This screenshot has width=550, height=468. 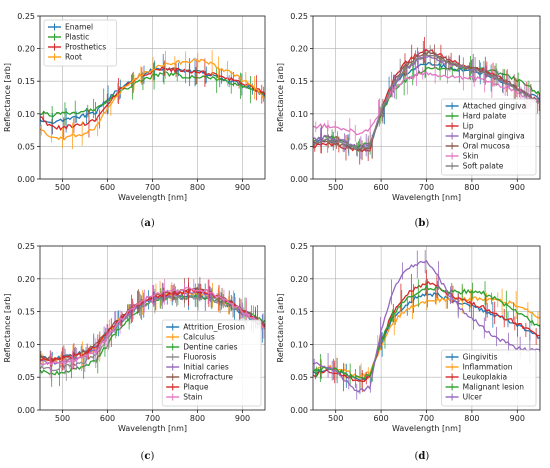 What do you see at coordinates (199, 337) in the screenshot?
I see `legend-entry: Calculus` at bounding box center [199, 337].